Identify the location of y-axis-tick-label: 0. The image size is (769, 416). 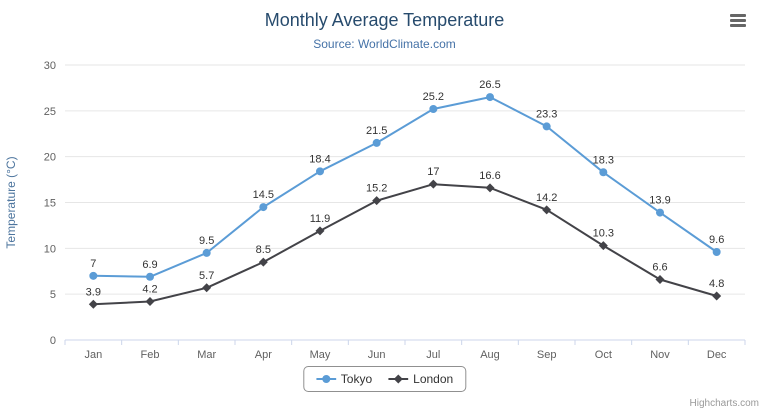
(53, 341).